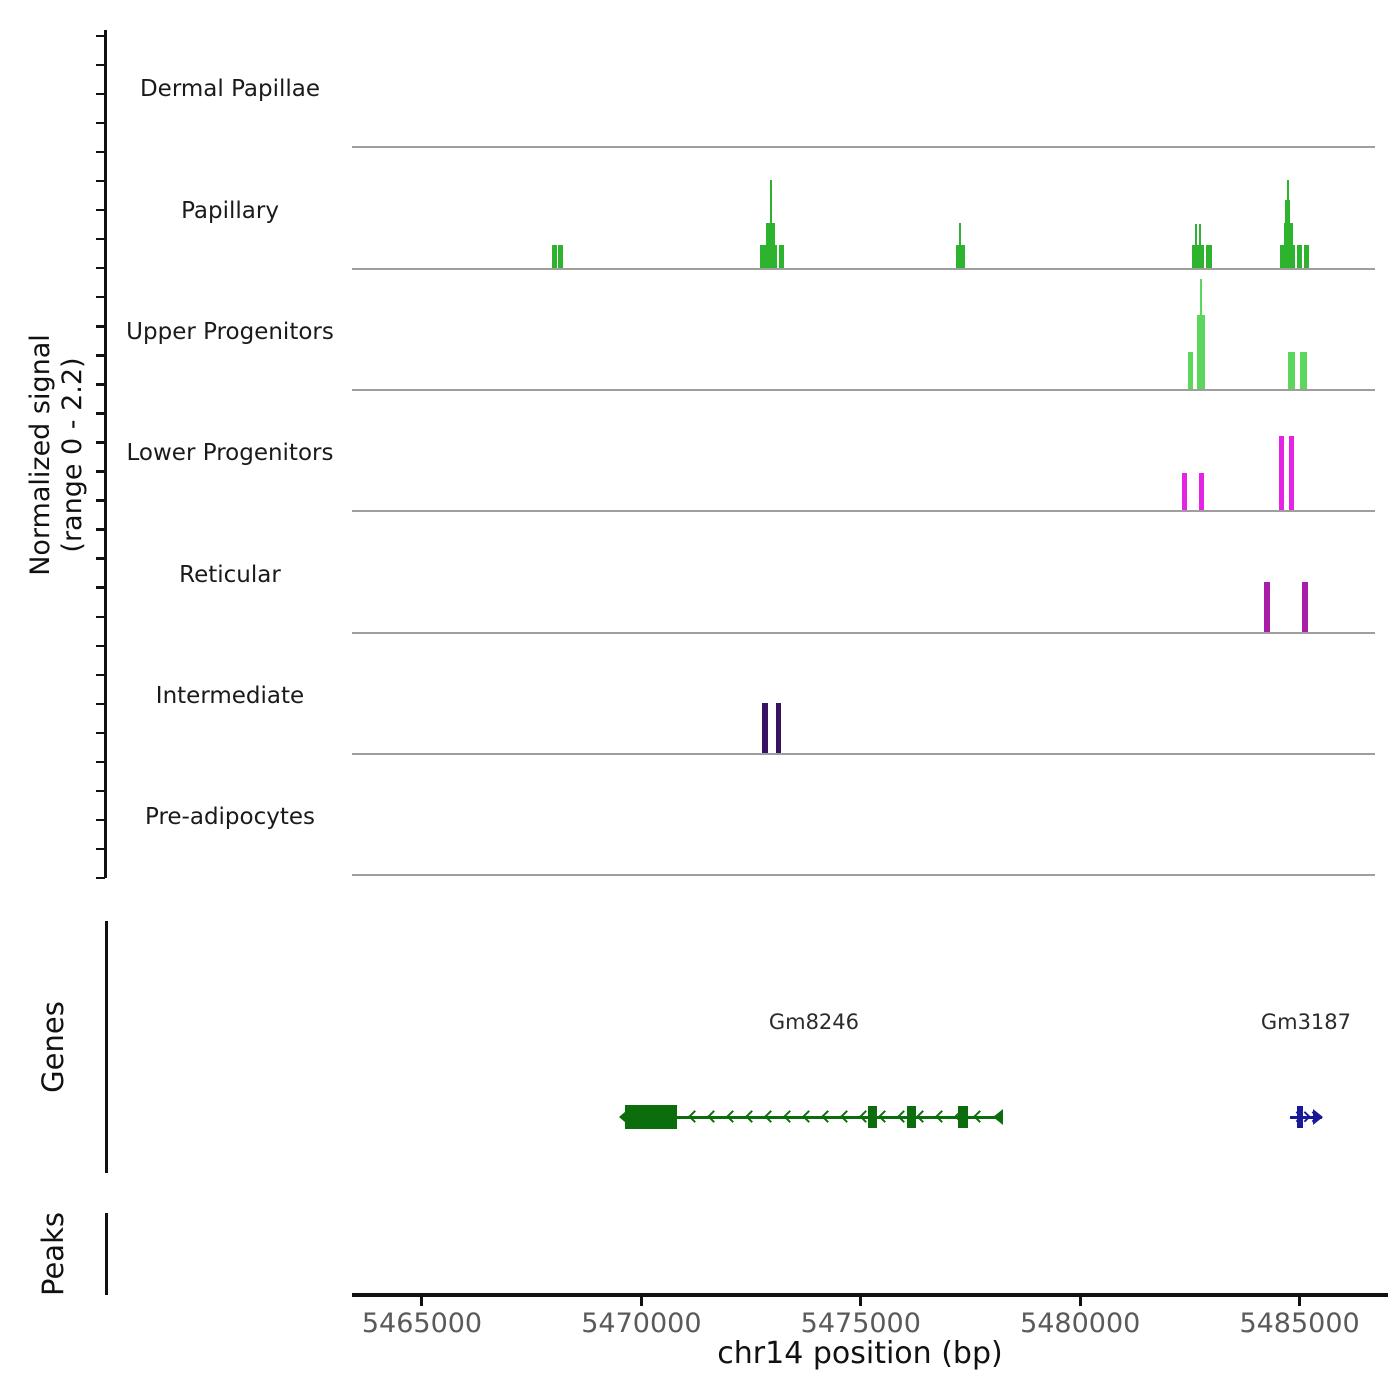  I want to click on track-label-dermal-papillae: Dermal Papillae, so click(230, 89).